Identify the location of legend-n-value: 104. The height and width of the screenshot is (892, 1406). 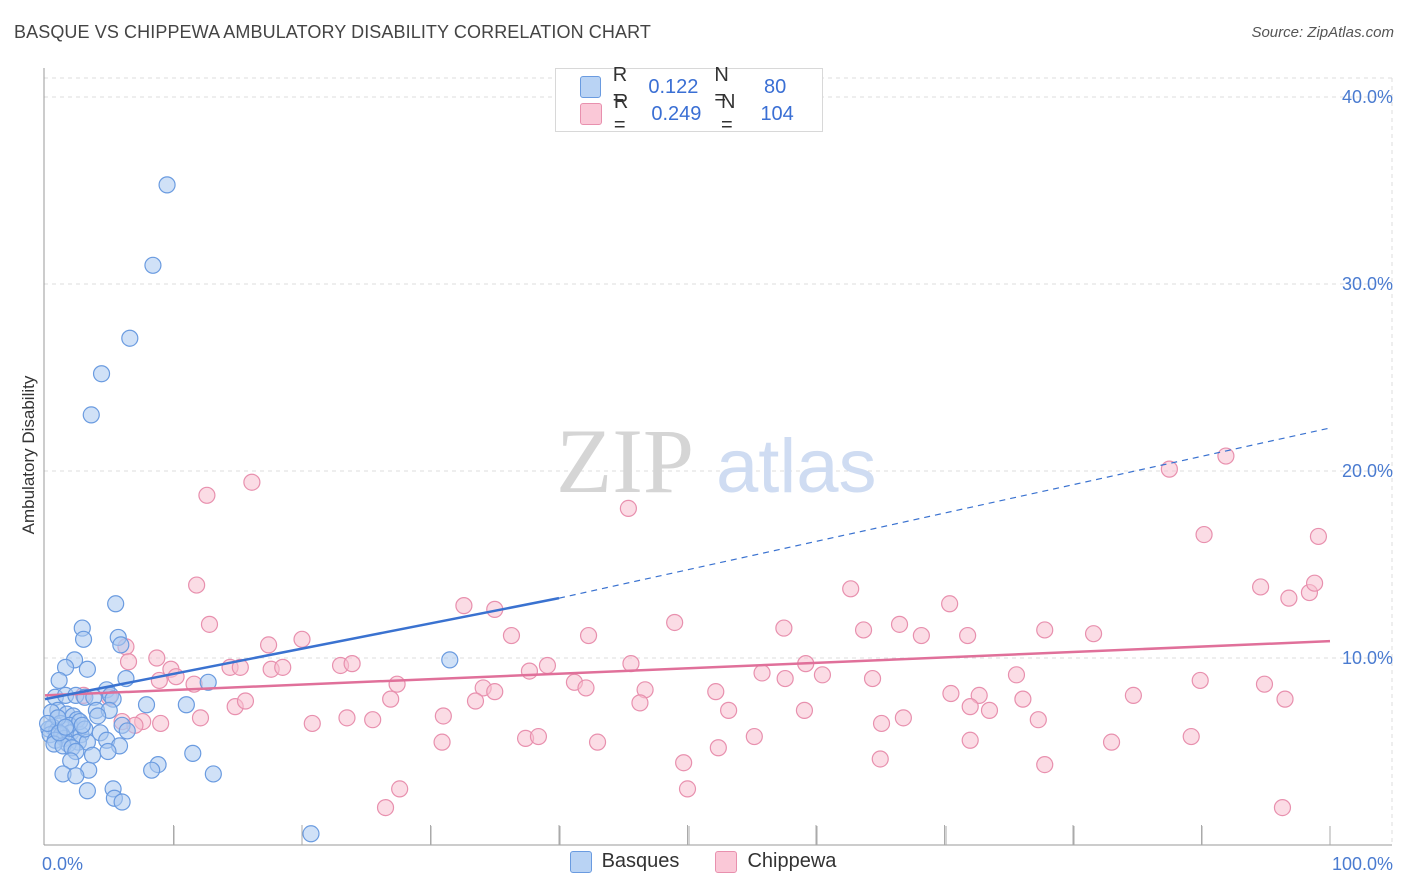
(777, 113).